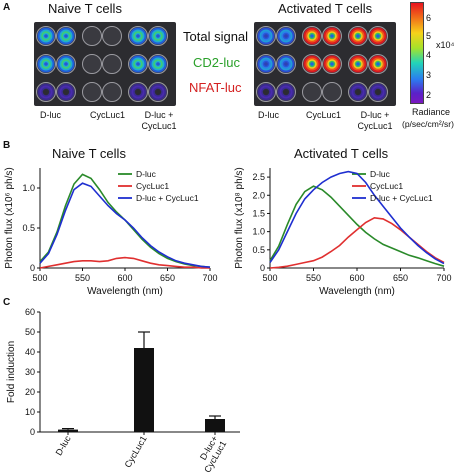 Image resolution: width=474 pixels, height=472 pixels. What do you see at coordinates (30, 372) in the screenshot?
I see `y-tick-label: 30` at bounding box center [30, 372].